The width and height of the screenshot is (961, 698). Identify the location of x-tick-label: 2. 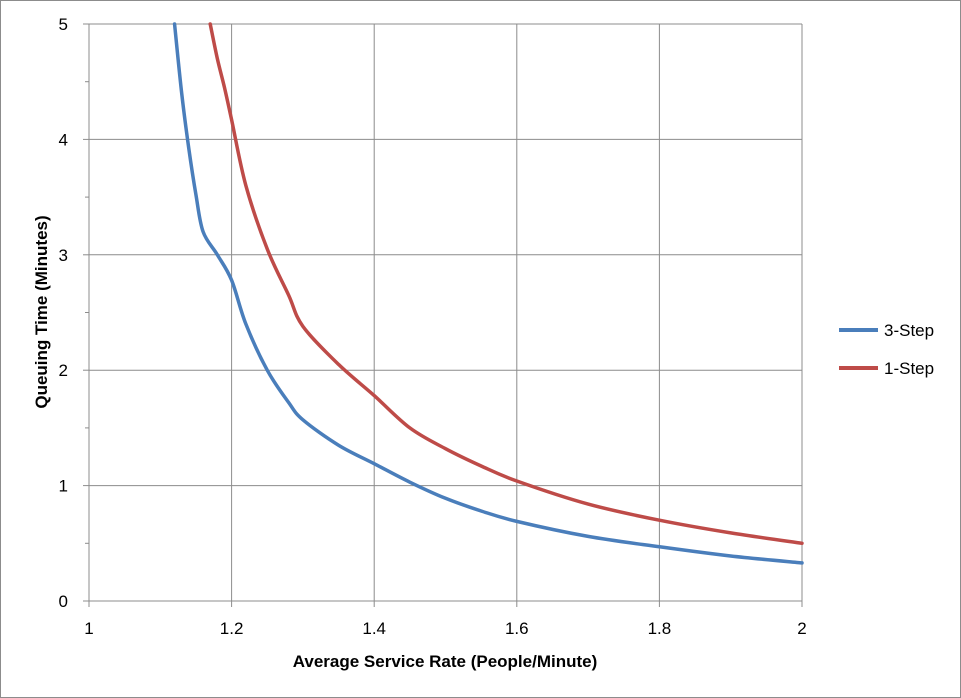
(801, 628).